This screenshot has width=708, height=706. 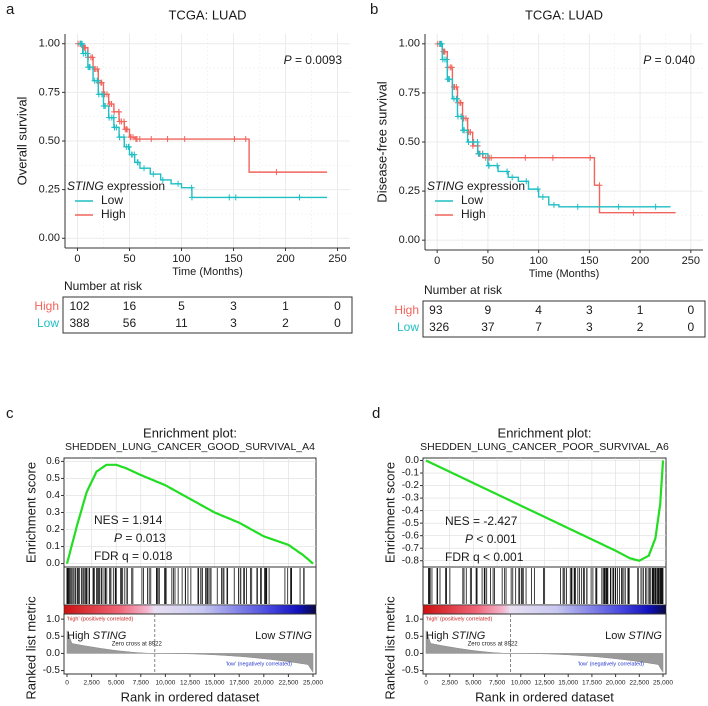 I want to click on y-tick-label: -0.8, so click(x=411, y=560).